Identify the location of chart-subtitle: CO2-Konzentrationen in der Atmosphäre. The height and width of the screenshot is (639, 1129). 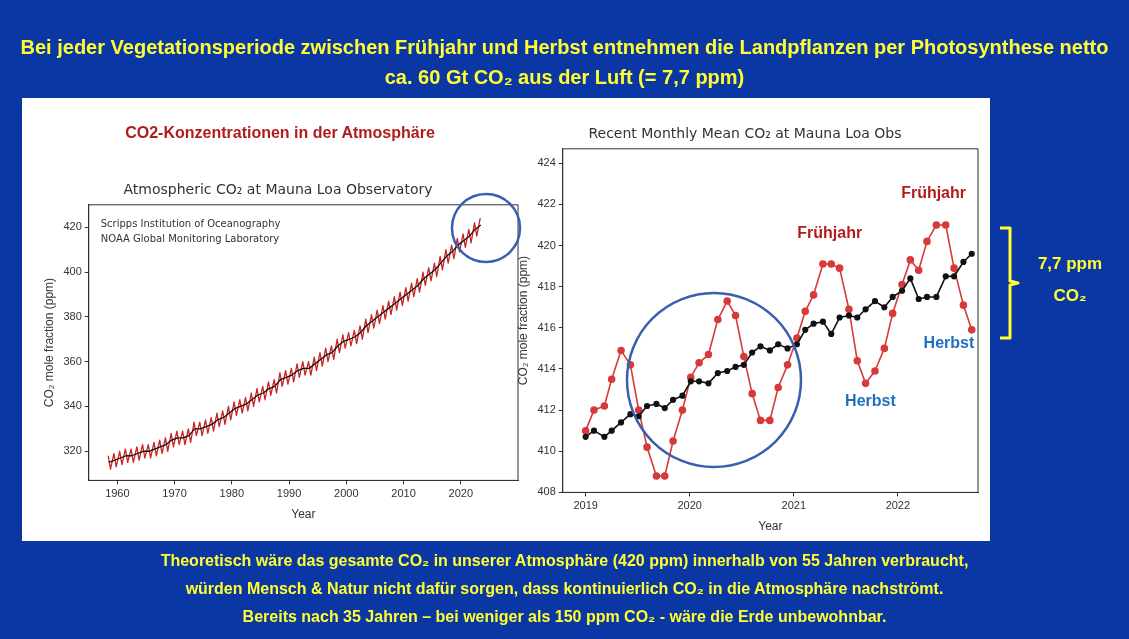
(280, 133).